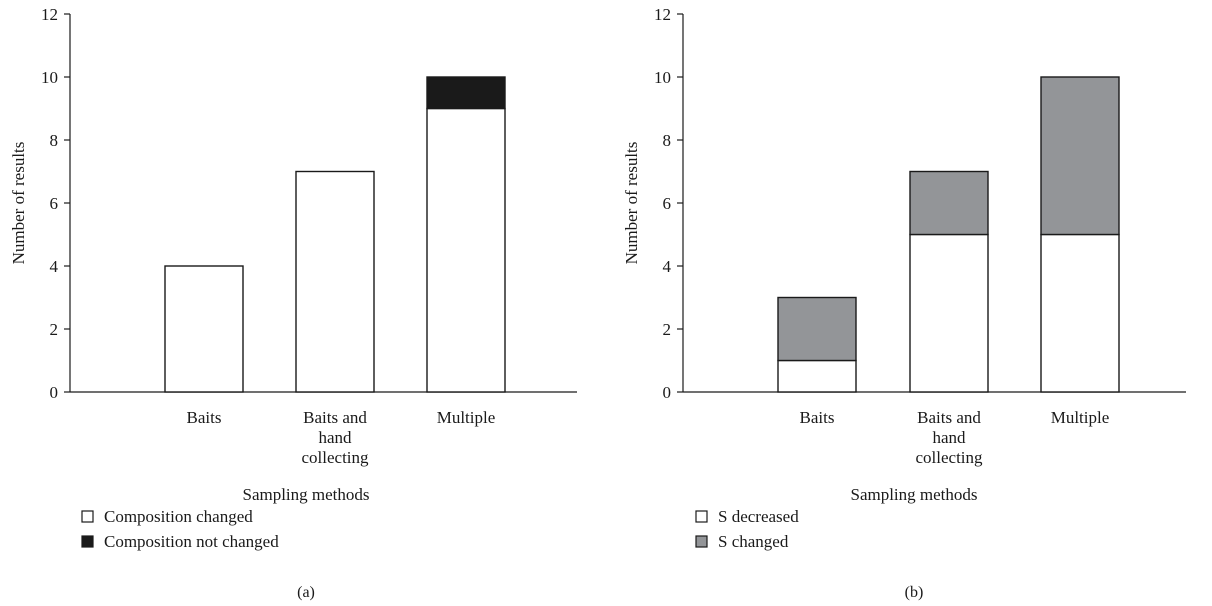 The height and width of the screenshot is (606, 1212). I want to click on panel-label: (a), so click(306, 592).